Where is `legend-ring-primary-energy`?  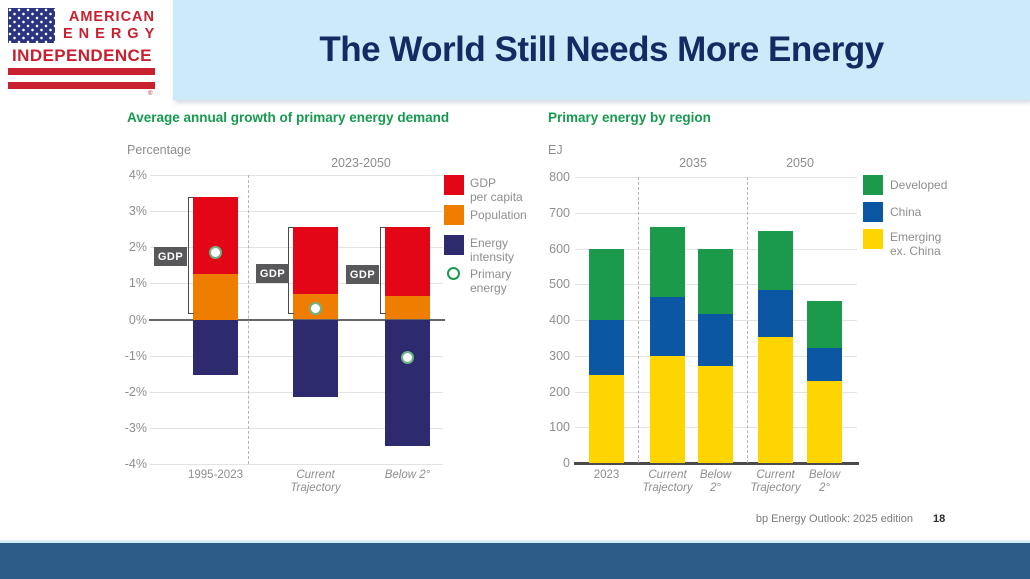 legend-ring-primary-energy is located at coordinates (453, 273).